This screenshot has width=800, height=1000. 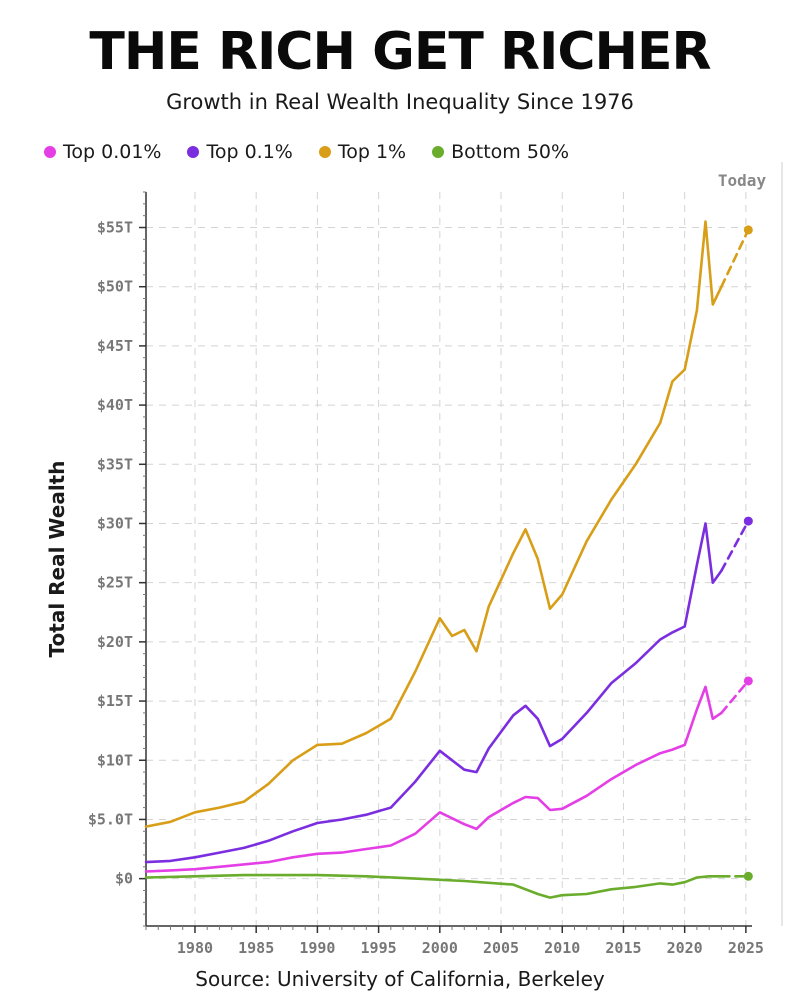 What do you see at coordinates (562, 948) in the screenshot?
I see `x-tick-label: 2010` at bounding box center [562, 948].